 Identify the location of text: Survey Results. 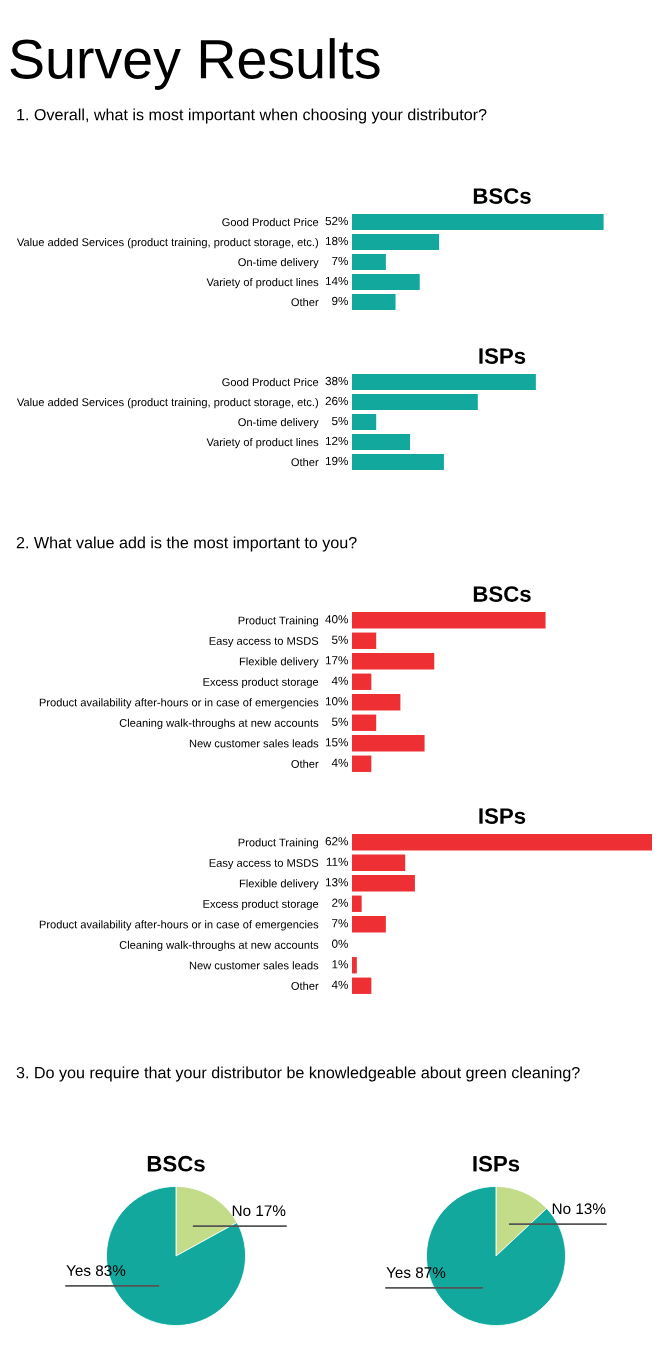
(195, 64).